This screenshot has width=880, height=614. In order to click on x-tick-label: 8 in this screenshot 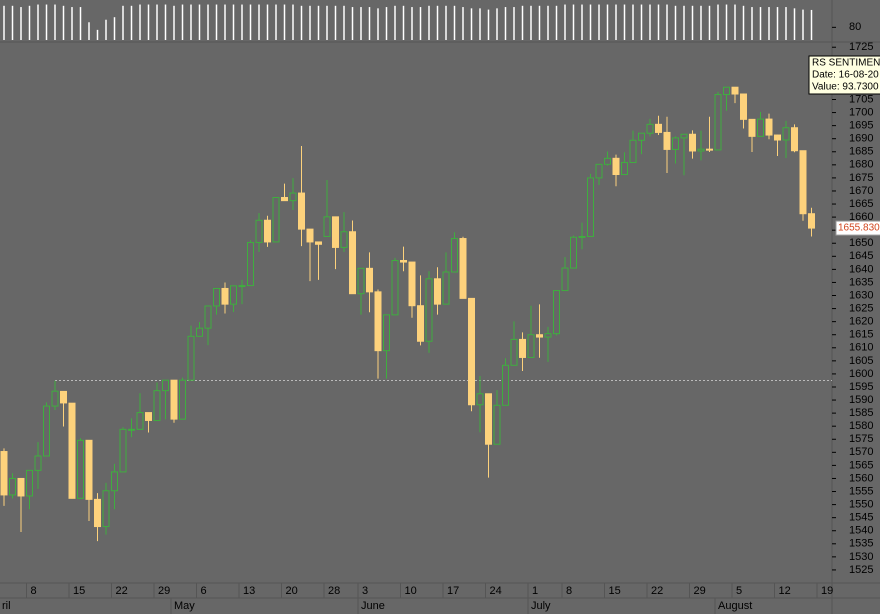, I will do `click(569, 591)`.